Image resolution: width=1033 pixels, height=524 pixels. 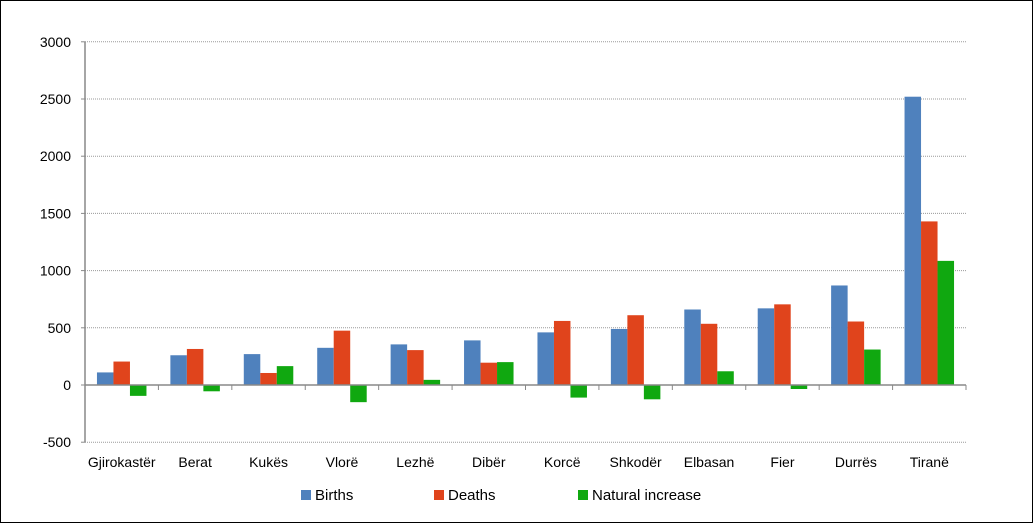 What do you see at coordinates (472, 495) in the screenshot?
I see `legend-label: Deaths` at bounding box center [472, 495].